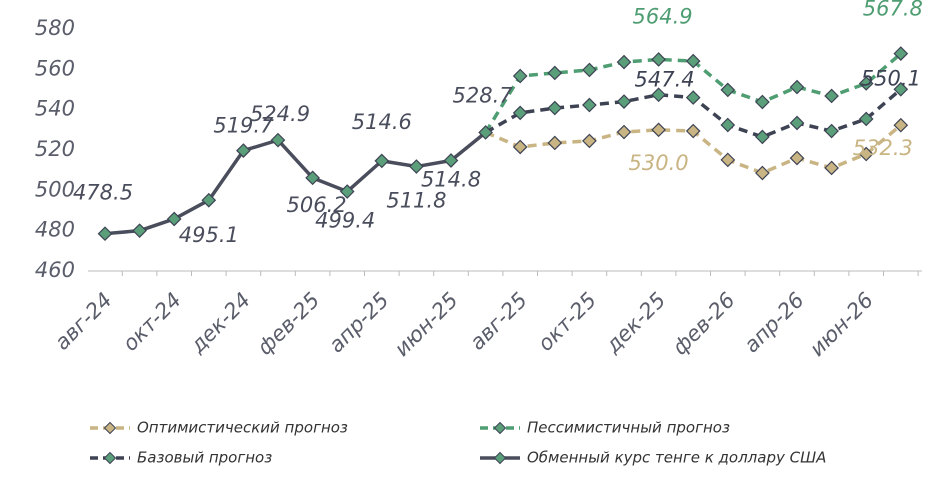 Image resolution: width=946 pixels, height=490 pixels. Describe the element at coordinates (55, 149) in the screenshot. I see `y-tick-label: 520` at that location.